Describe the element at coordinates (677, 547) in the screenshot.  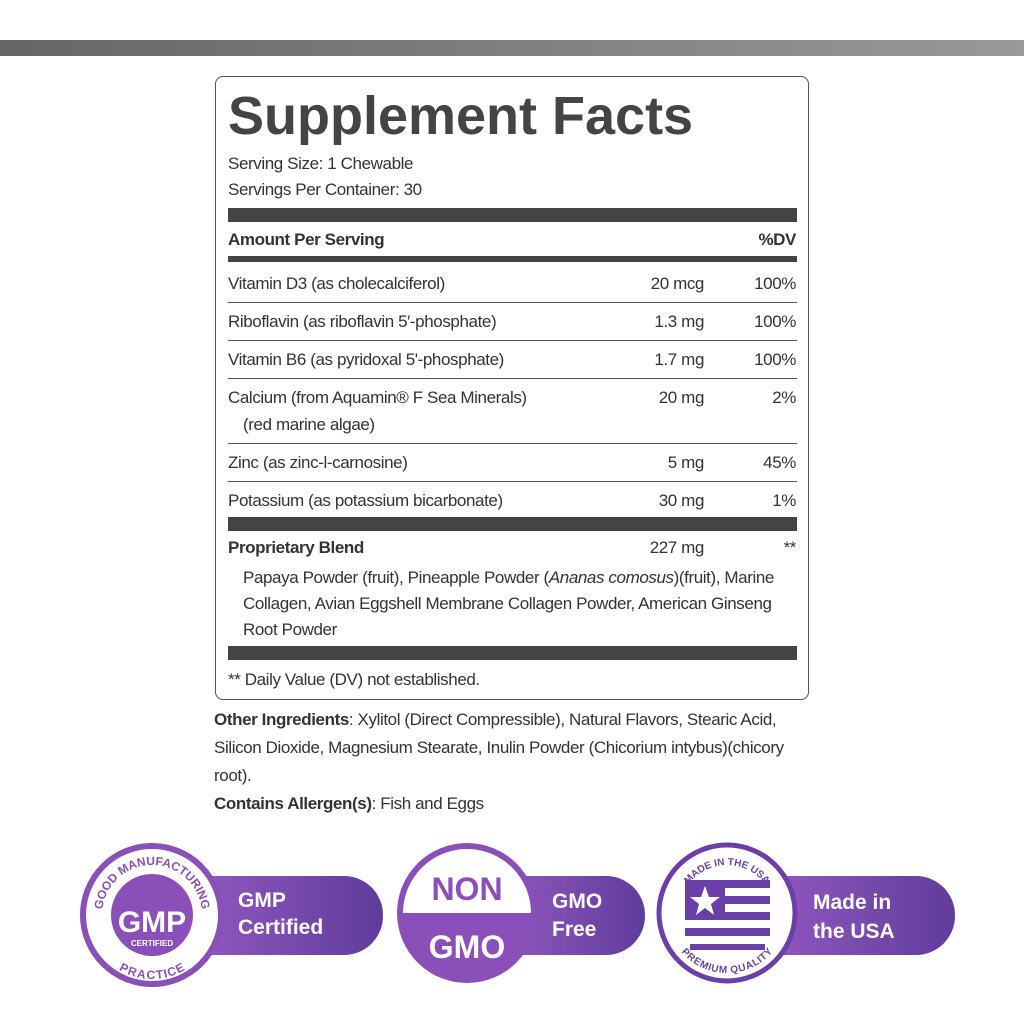
I see `blend-amount: 227 mg` at that location.